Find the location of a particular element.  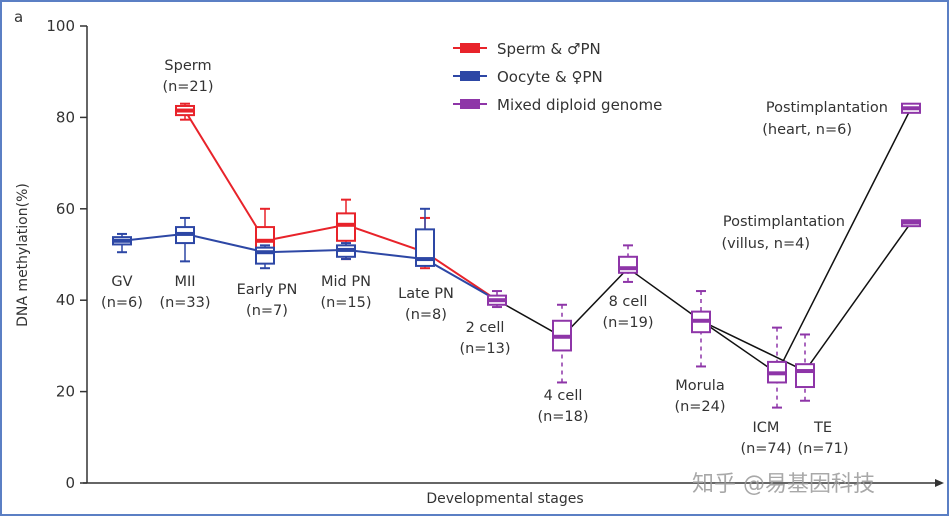

mixed-box-ICM is located at coordinates (777, 367).